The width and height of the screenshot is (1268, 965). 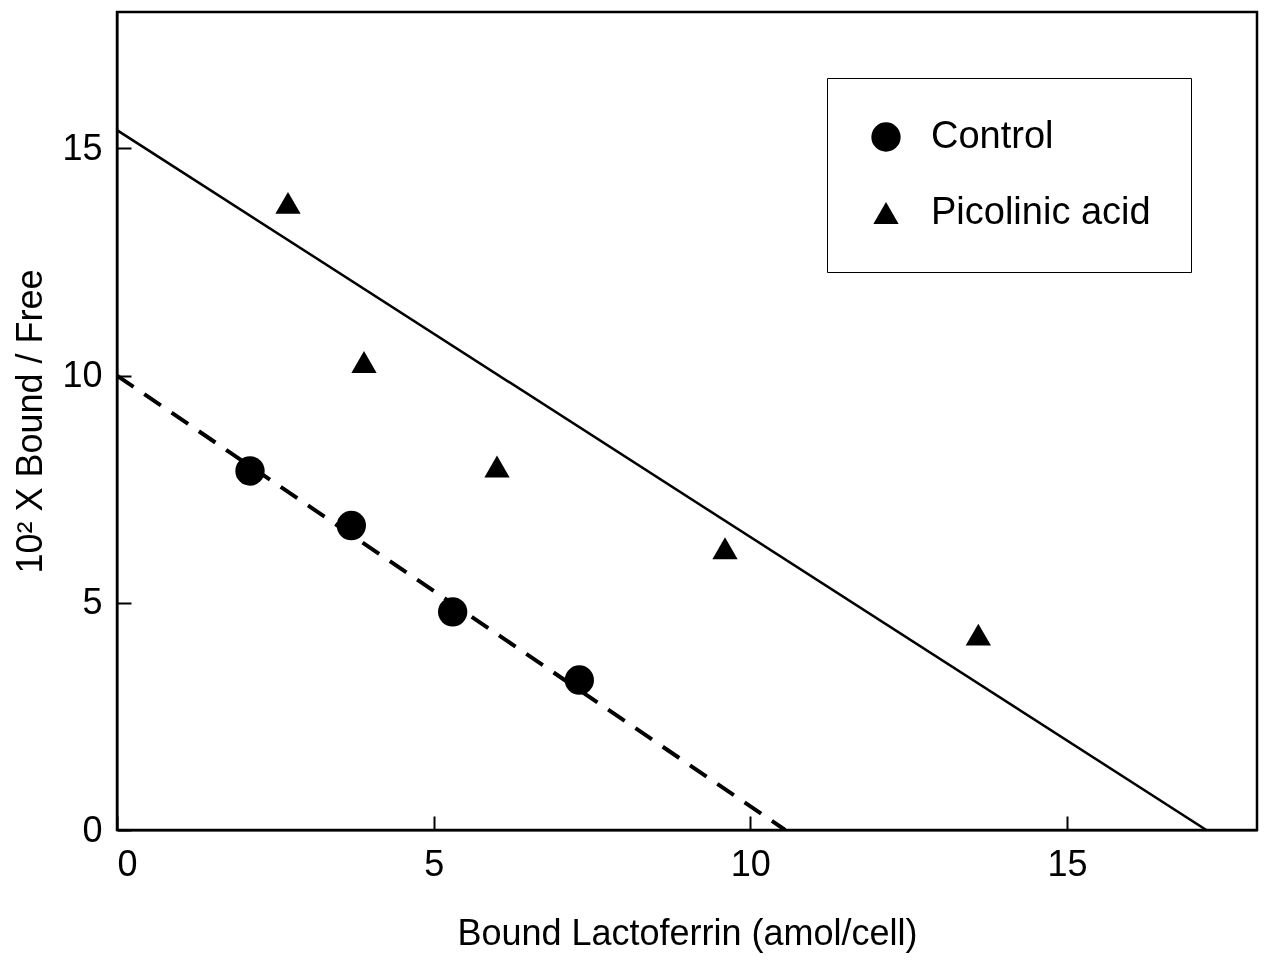 What do you see at coordinates (1067, 863) in the screenshot?
I see `x-tick-label: 15` at bounding box center [1067, 863].